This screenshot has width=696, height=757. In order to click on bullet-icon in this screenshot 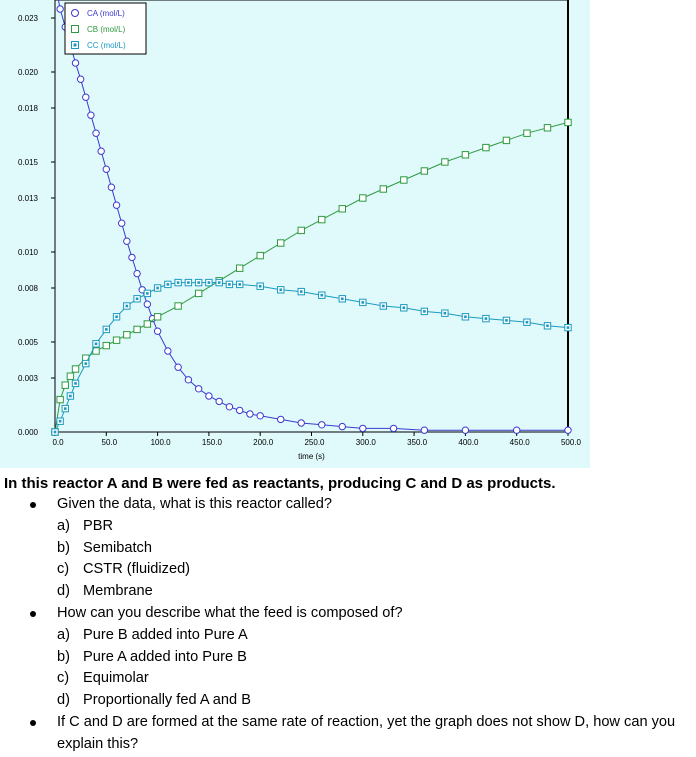, I will do `click(33, 505)`.